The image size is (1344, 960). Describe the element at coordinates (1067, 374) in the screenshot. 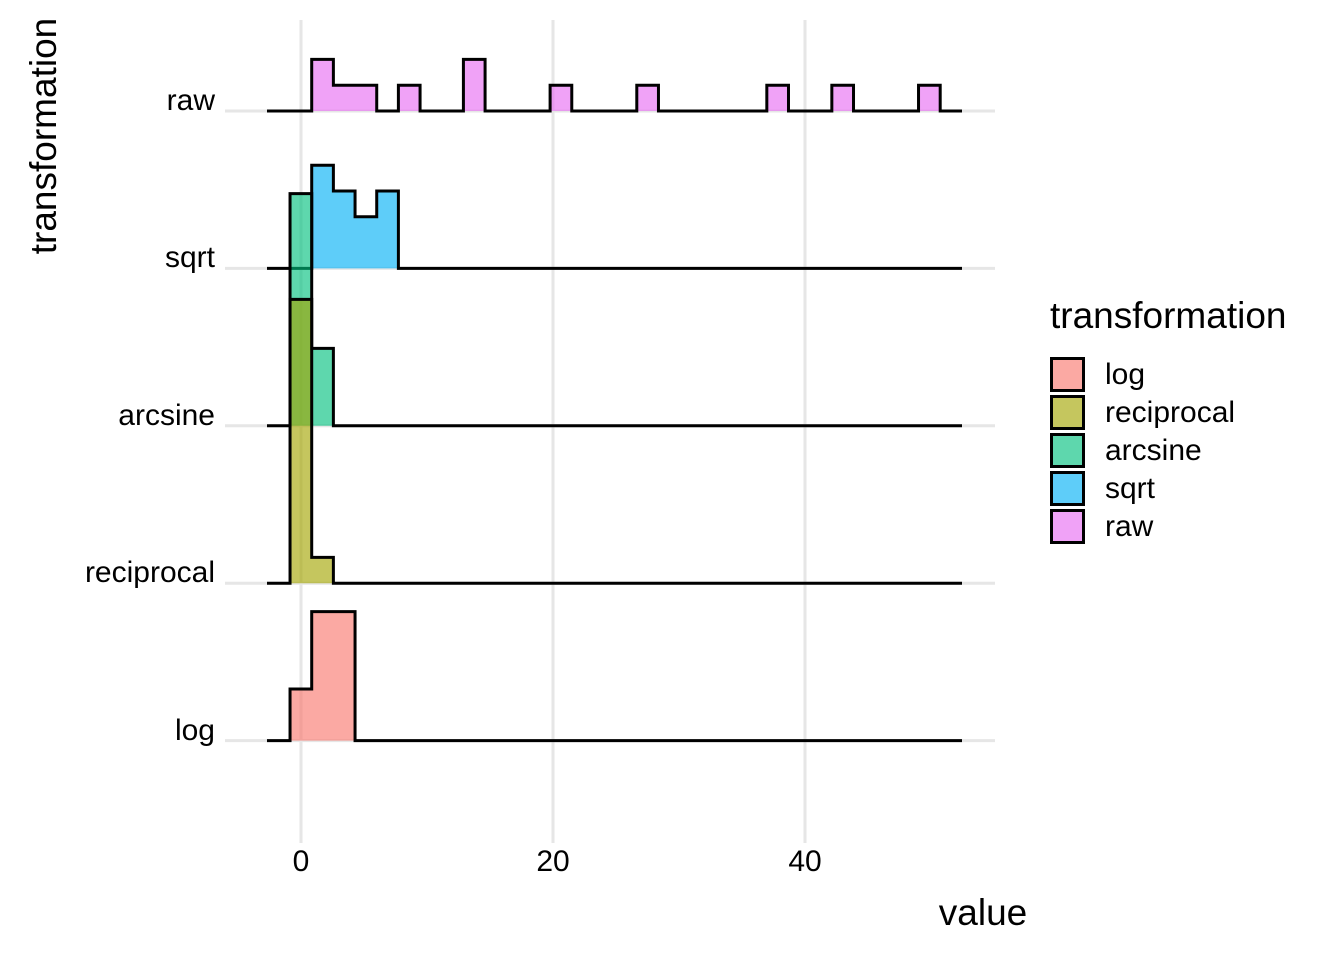

I see `legend-key-log` at that location.